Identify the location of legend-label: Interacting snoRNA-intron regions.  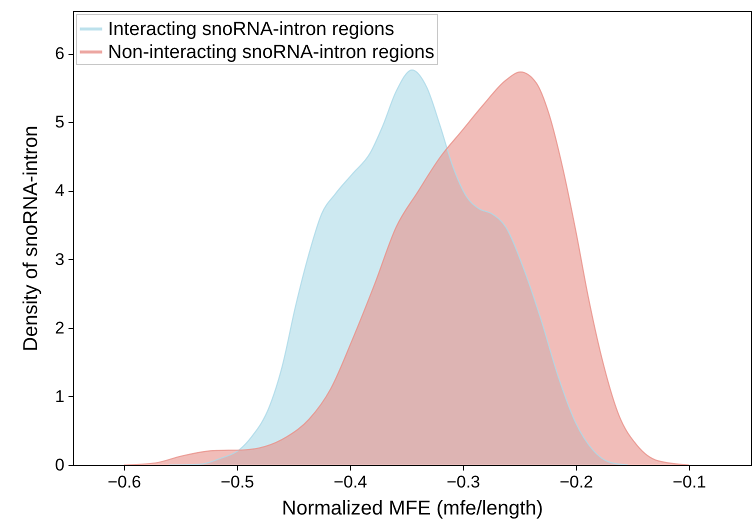
(251, 29).